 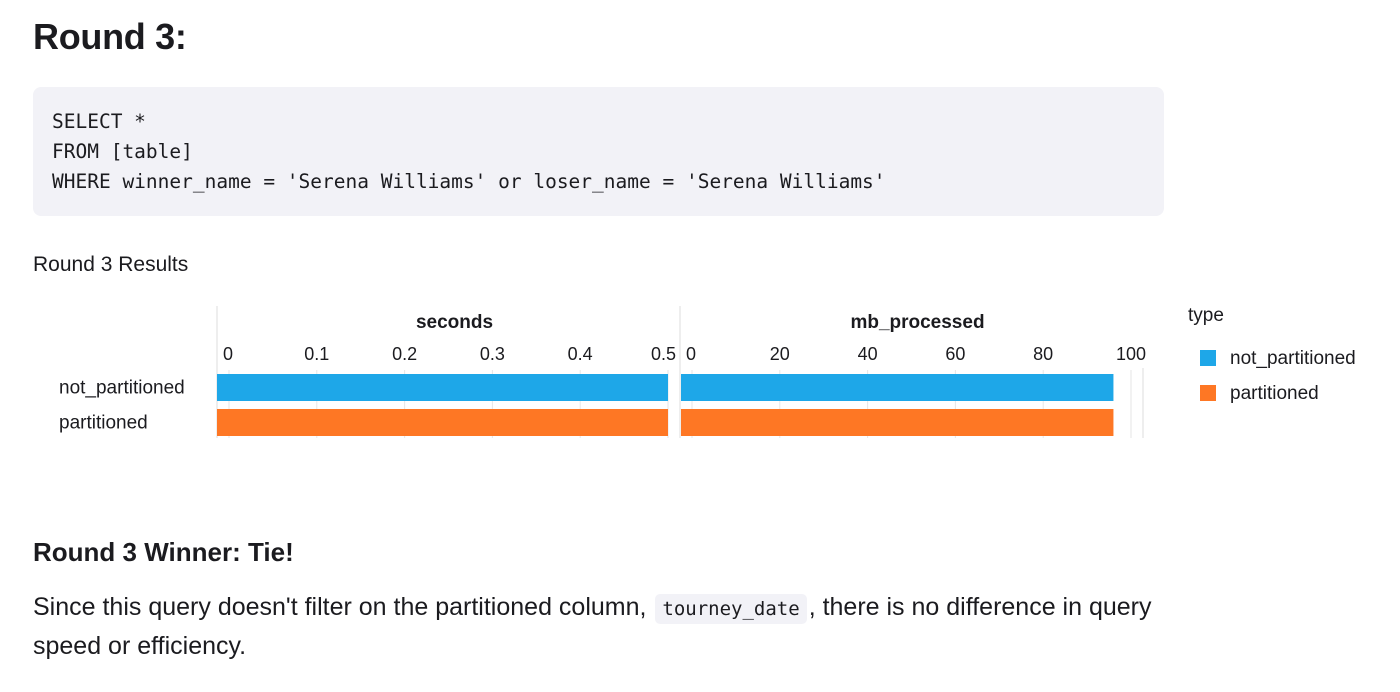 I want to click on code-line-1: SELECT *, so click(x=99, y=121).